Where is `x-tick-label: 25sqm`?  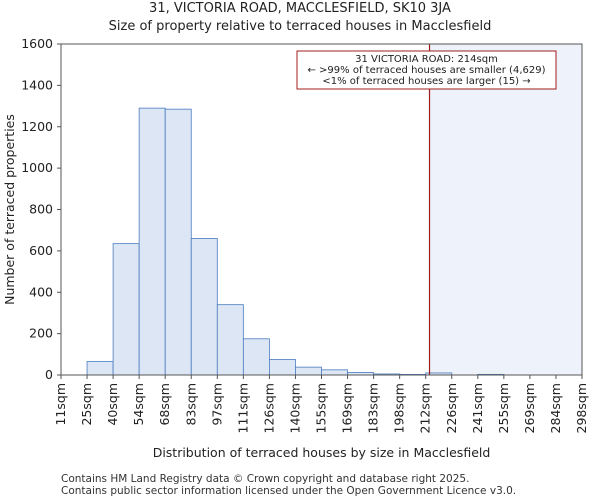
x-tick-label: 25sqm is located at coordinates (86, 404).